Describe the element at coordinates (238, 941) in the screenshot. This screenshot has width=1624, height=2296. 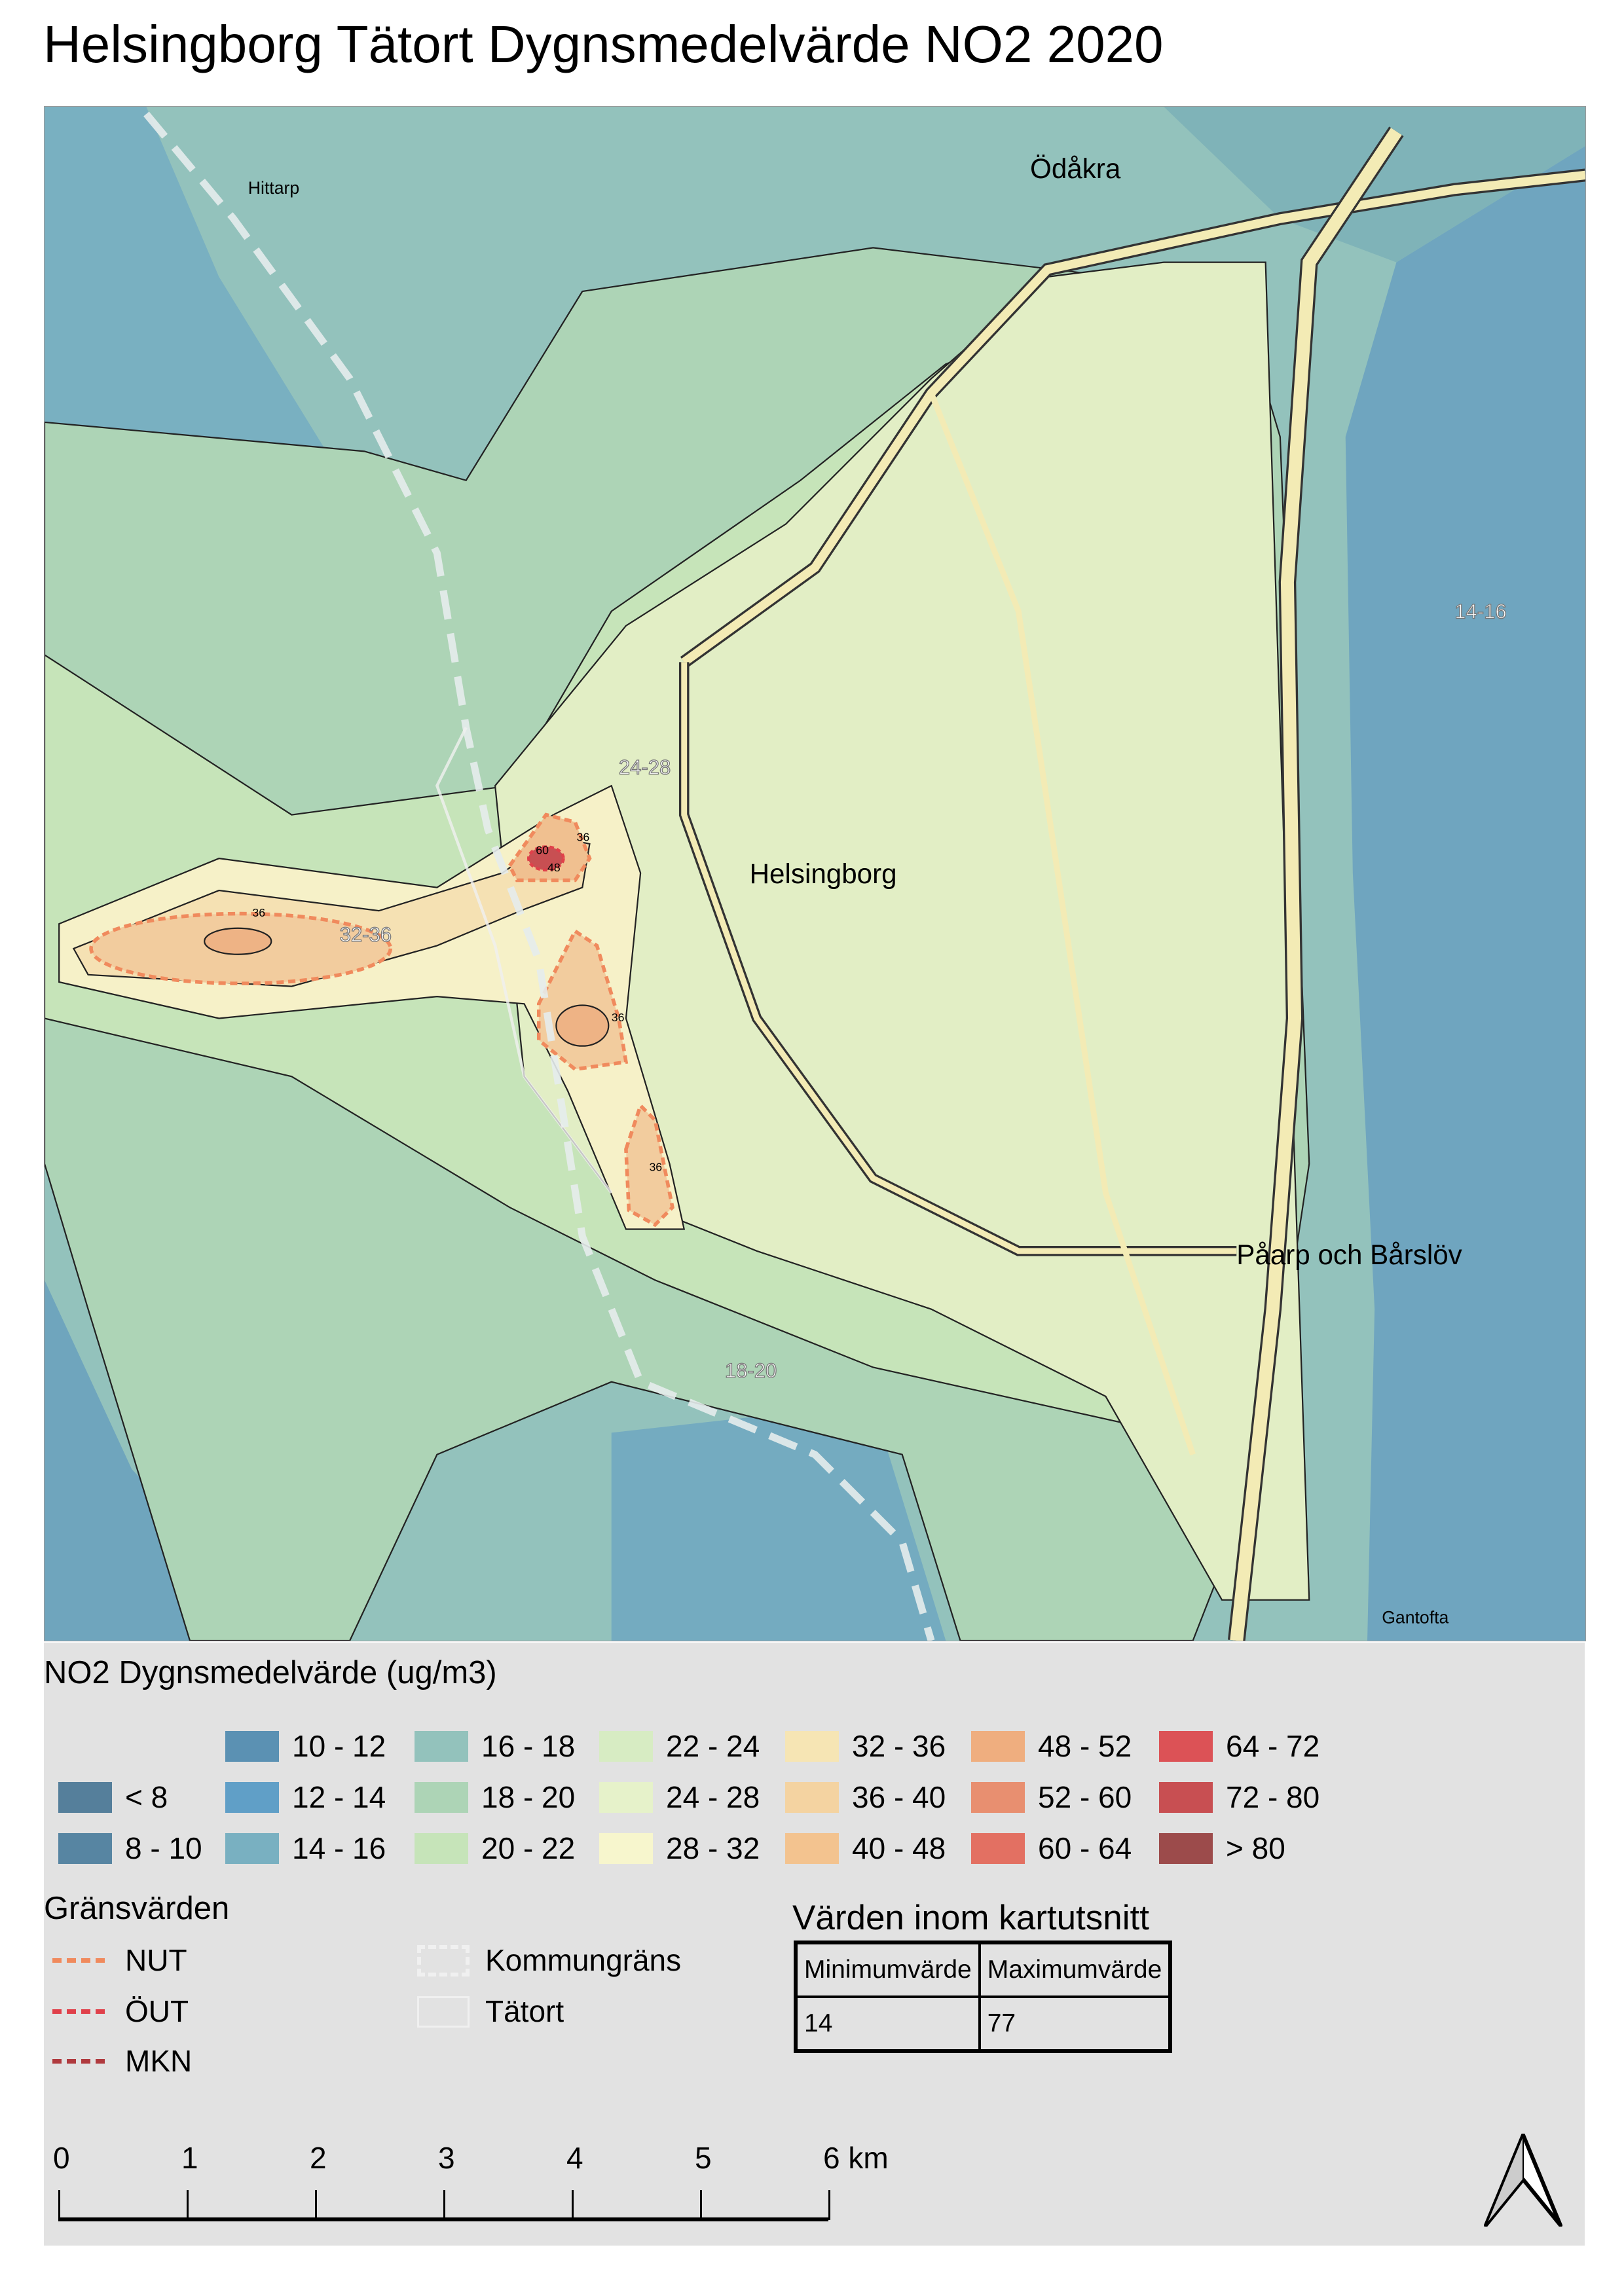
I see `zone-40-48-west` at that location.